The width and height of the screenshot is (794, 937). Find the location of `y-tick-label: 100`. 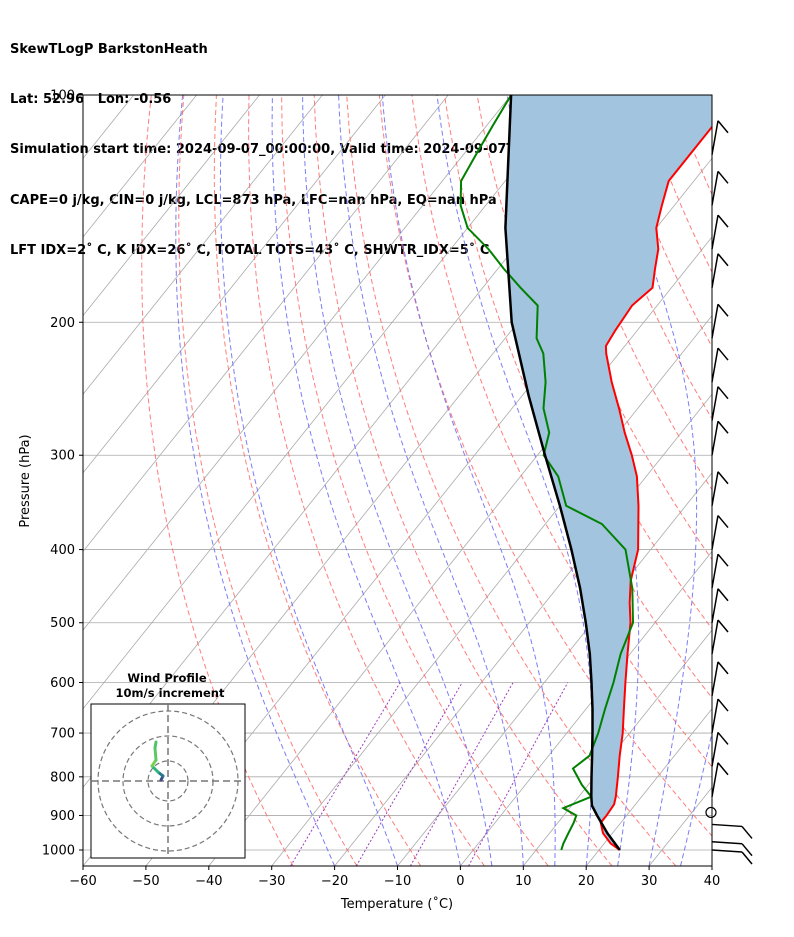

y-tick-label: 100 is located at coordinates (62, 96).